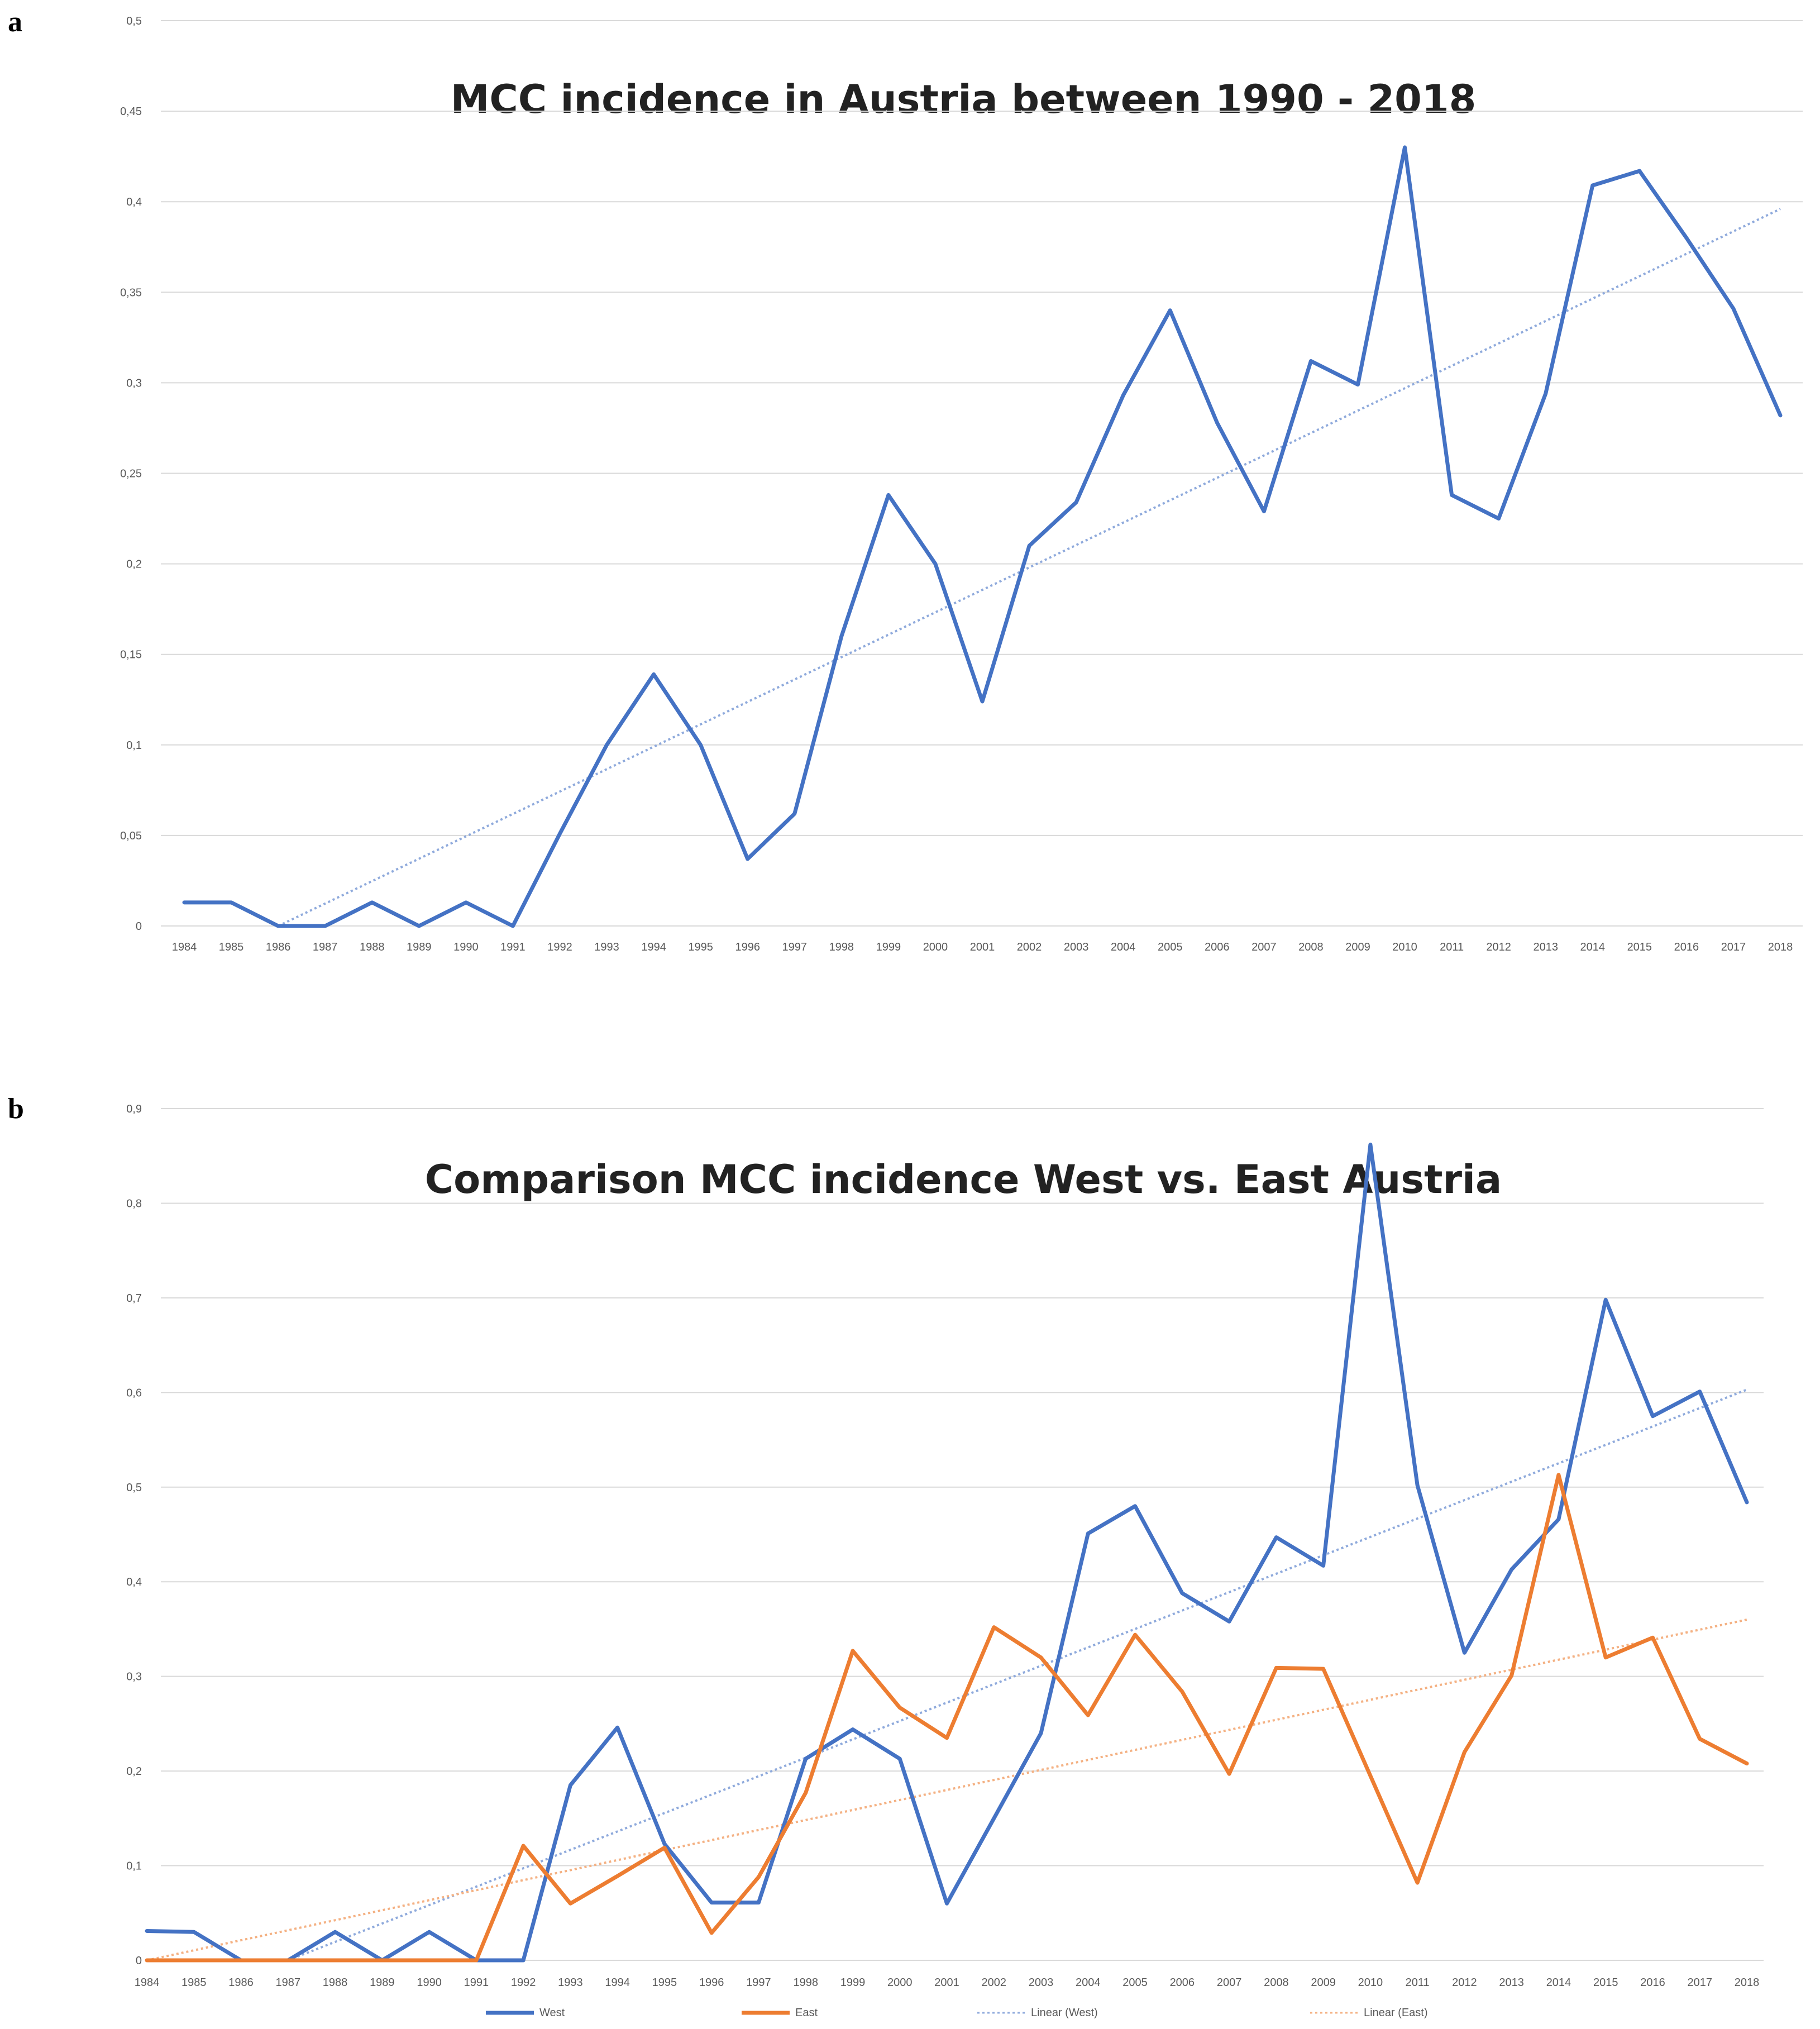 The image size is (1820, 2029). What do you see at coordinates (131, 112) in the screenshot?
I see `y-tick-label: 0,45` at bounding box center [131, 112].